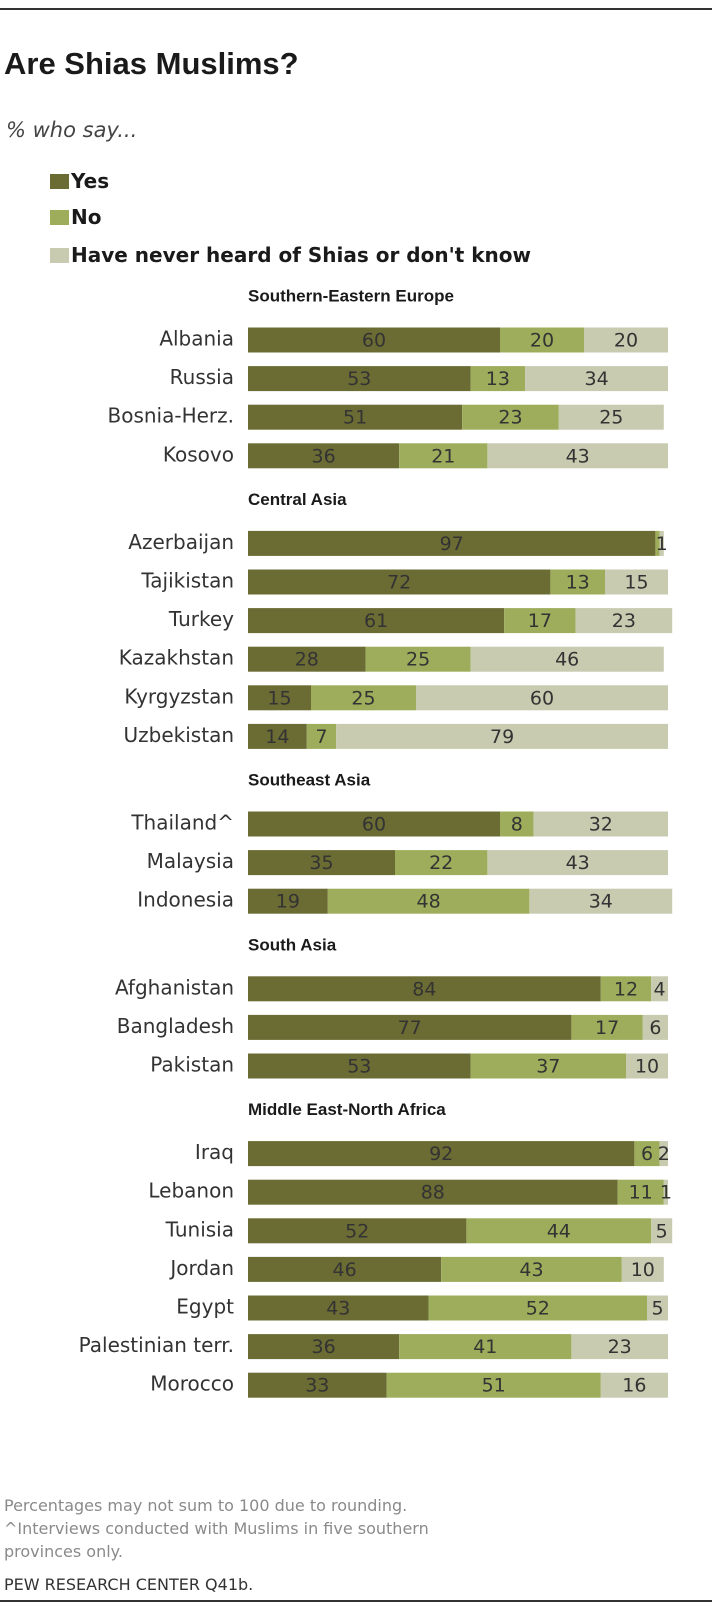  I want to click on bar-uzbekistan-unknown, so click(502, 736).